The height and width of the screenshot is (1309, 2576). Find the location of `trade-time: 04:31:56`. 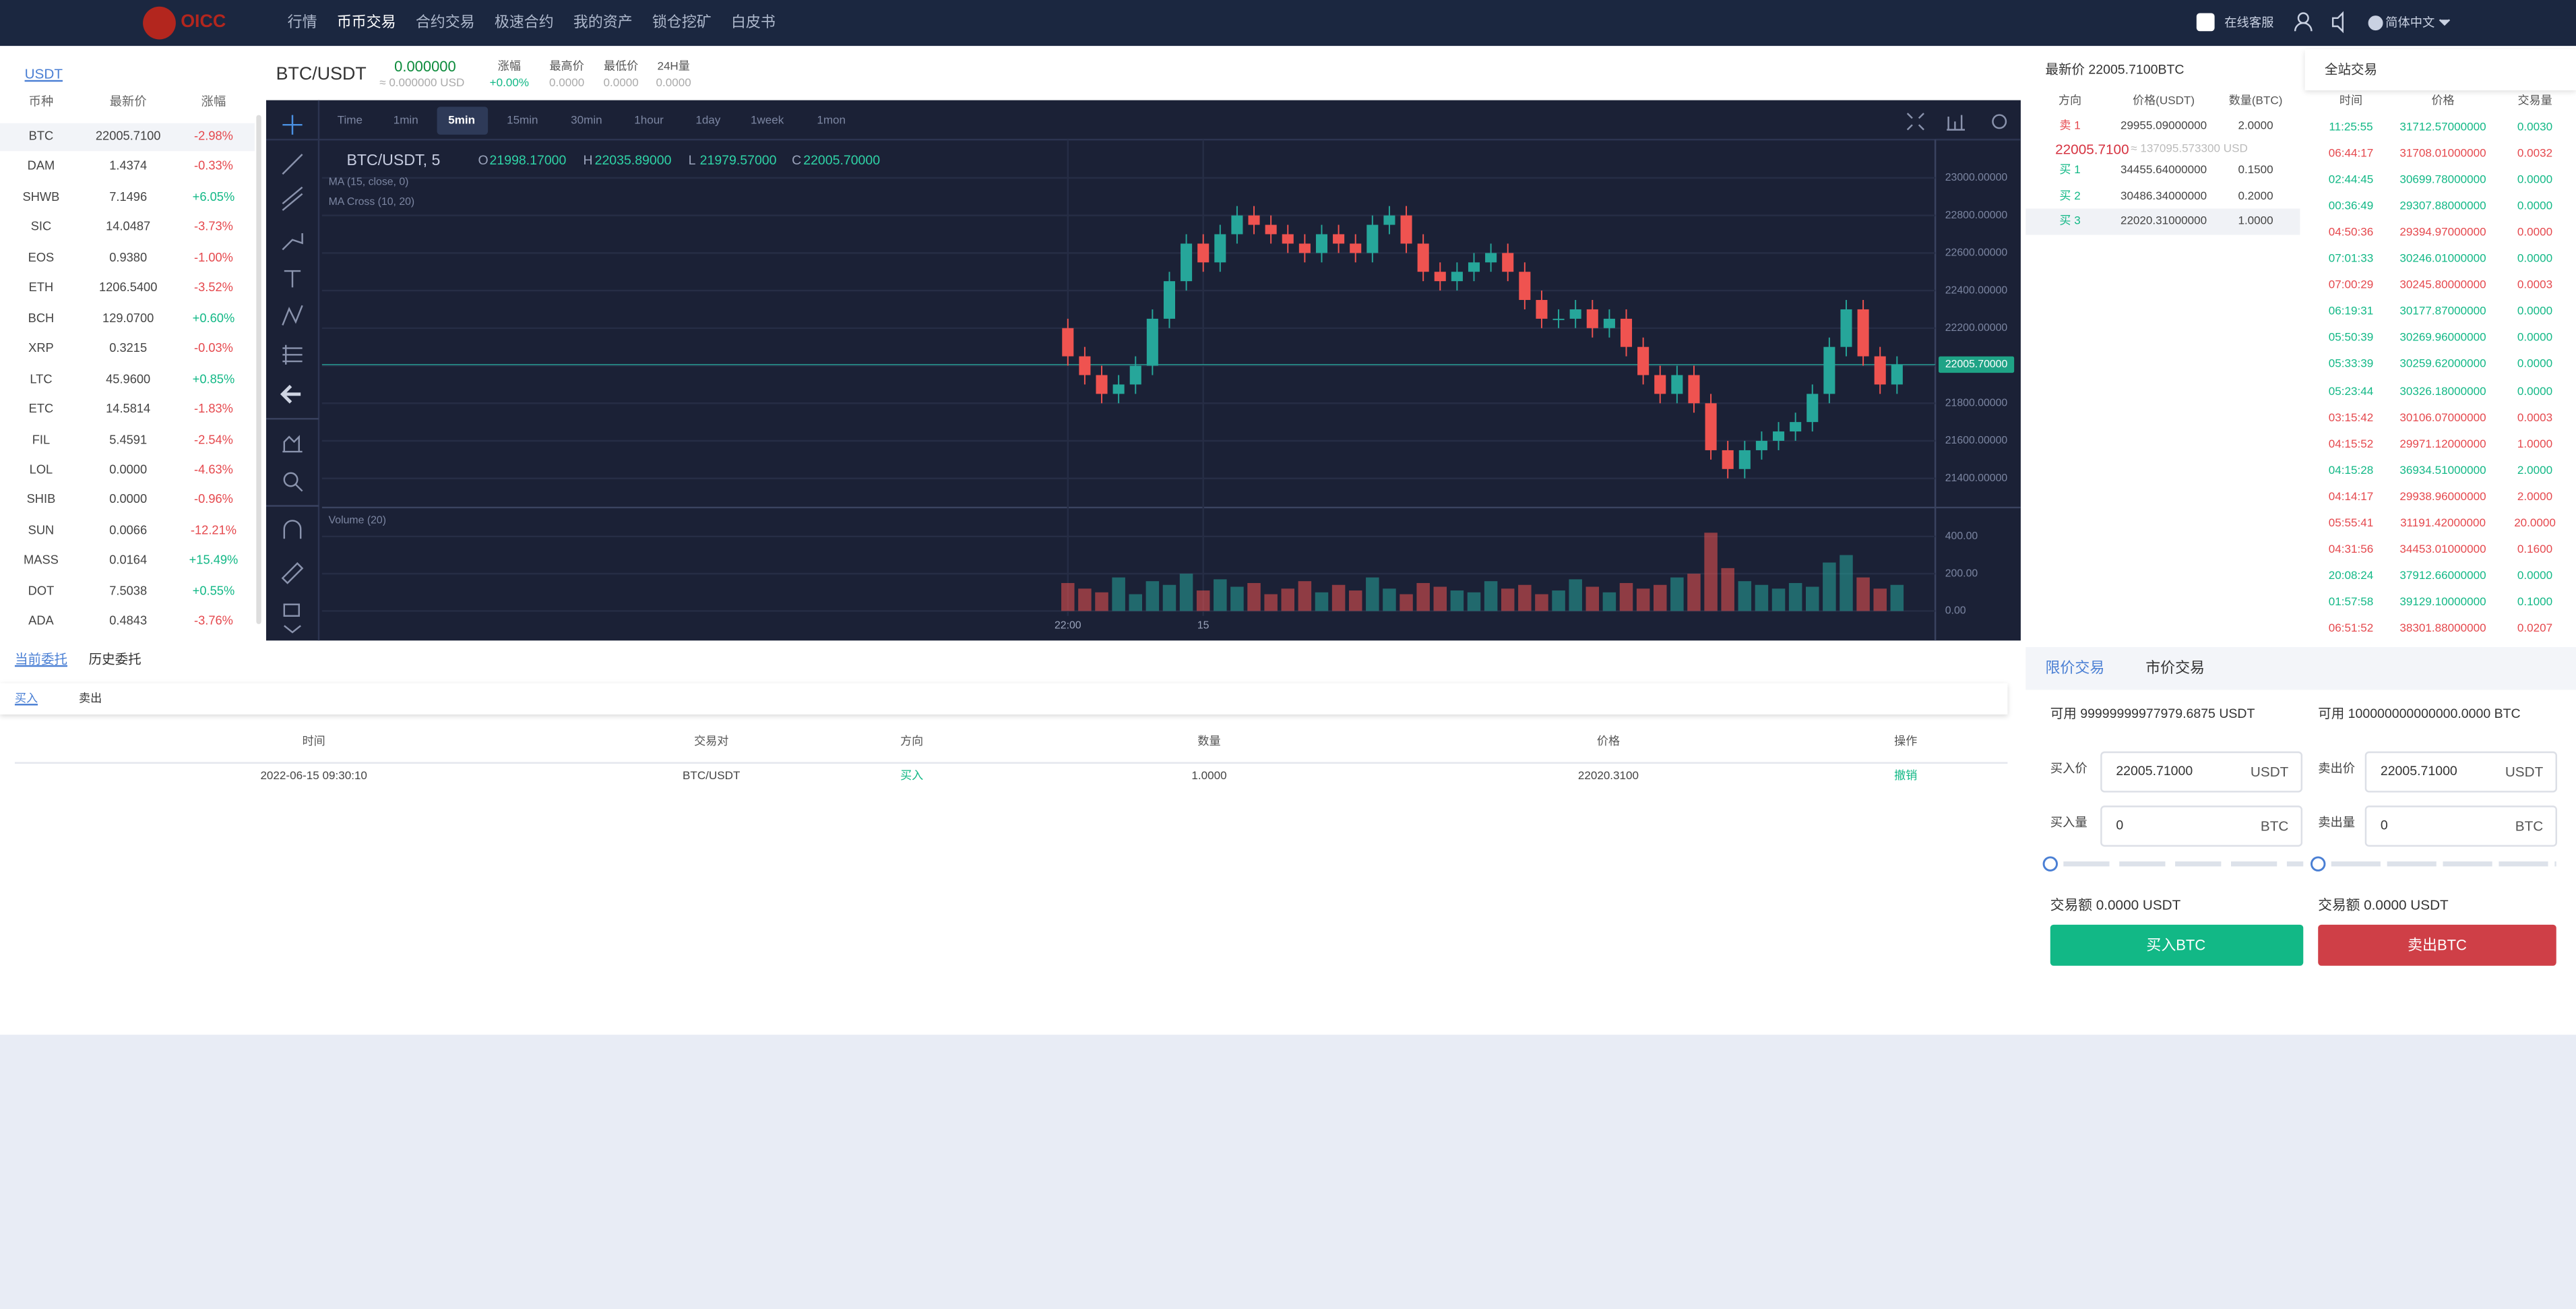

trade-time: 04:31:56 is located at coordinates (2351, 550).